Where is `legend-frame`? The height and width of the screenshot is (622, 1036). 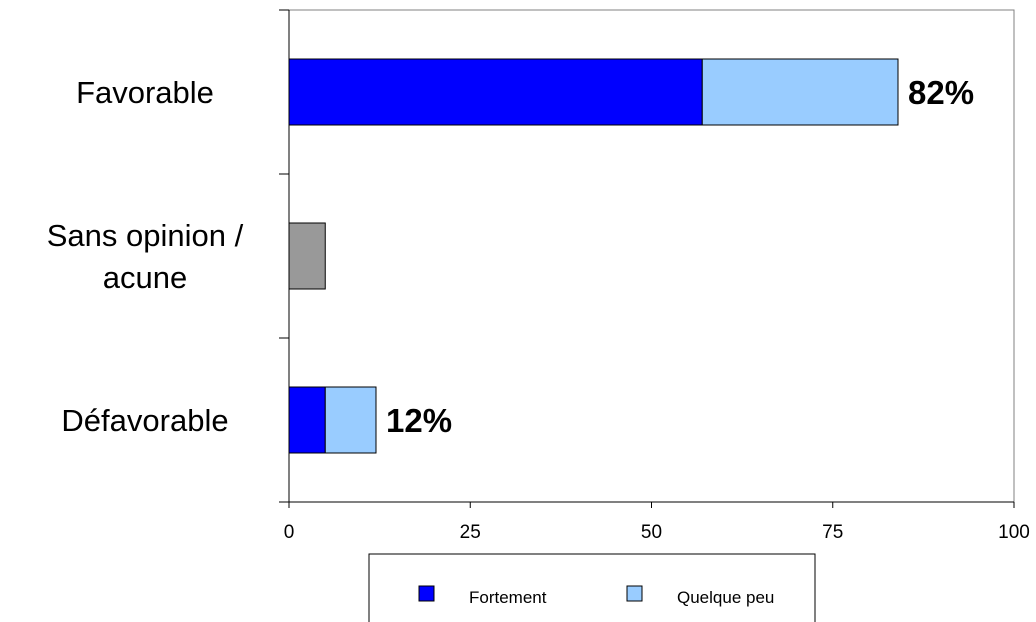 legend-frame is located at coordinates (592, 587).